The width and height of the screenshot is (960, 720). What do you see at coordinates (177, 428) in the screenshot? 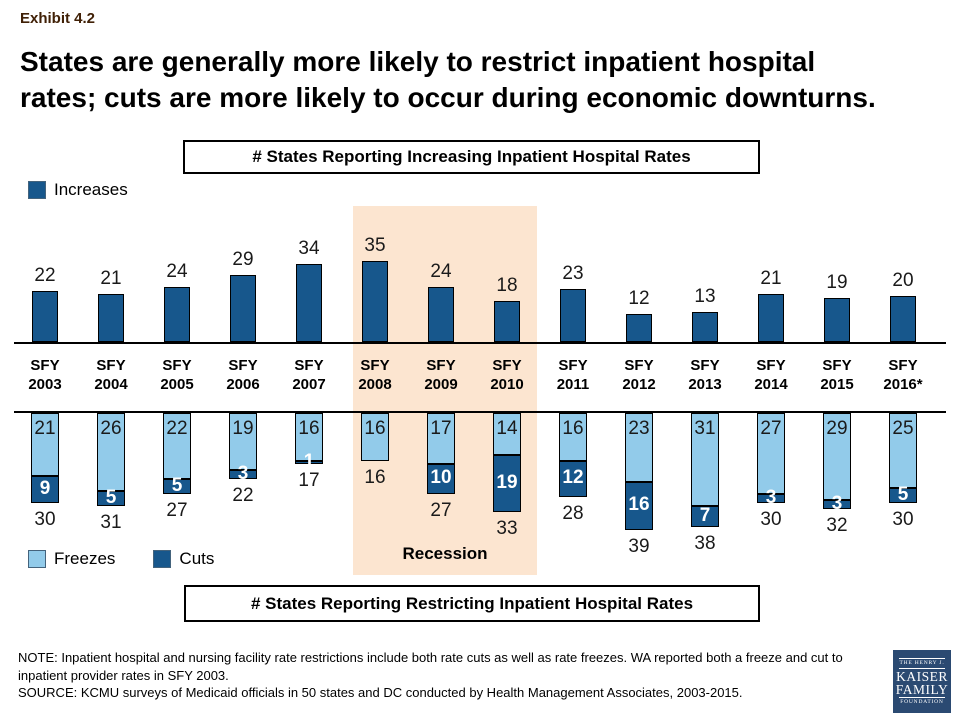
I see `freeze-value-label: 22` at bounding box center [177, 428].